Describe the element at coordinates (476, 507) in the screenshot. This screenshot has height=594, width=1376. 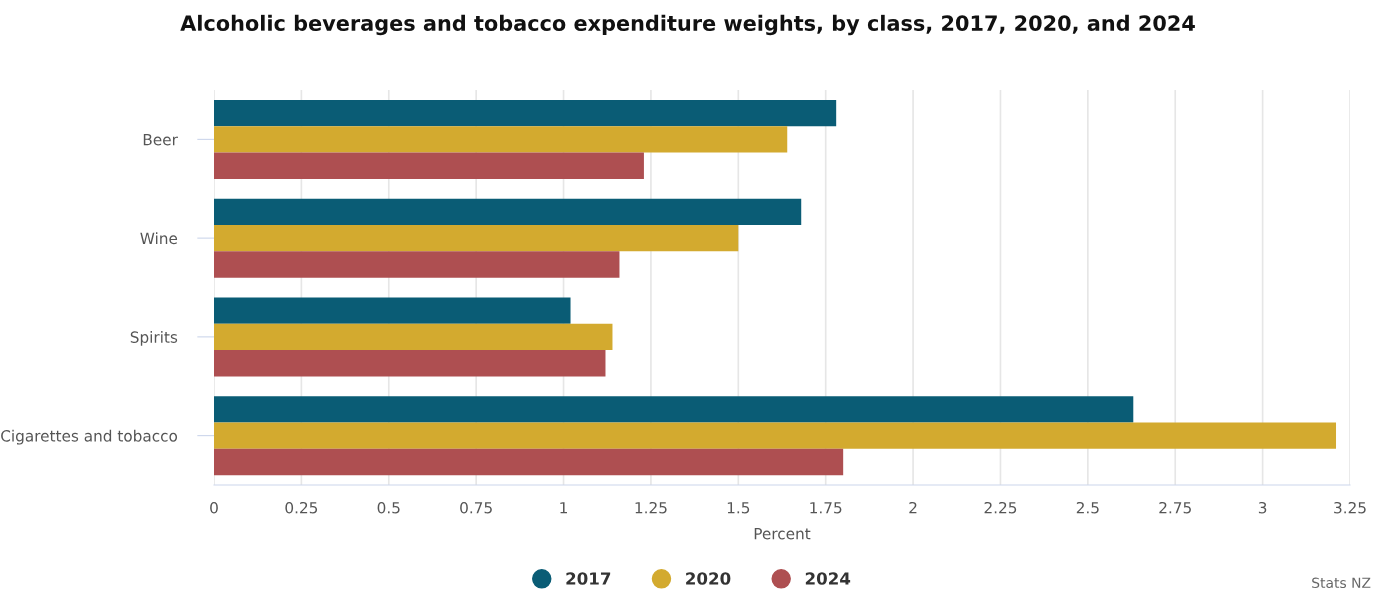
I see `x-tick-label: 0.75` at that location.